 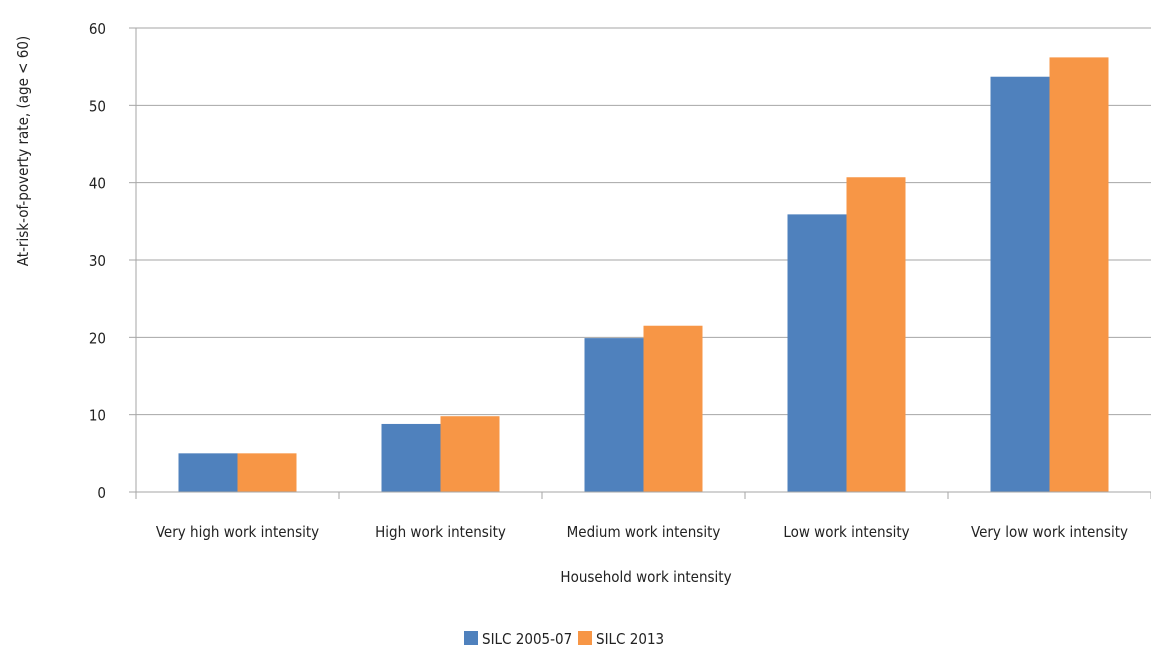 What do you see at coordinates (97, 184) in the screenshot?
I see `y-tick-label: 40` at bounding box center [97, 184].